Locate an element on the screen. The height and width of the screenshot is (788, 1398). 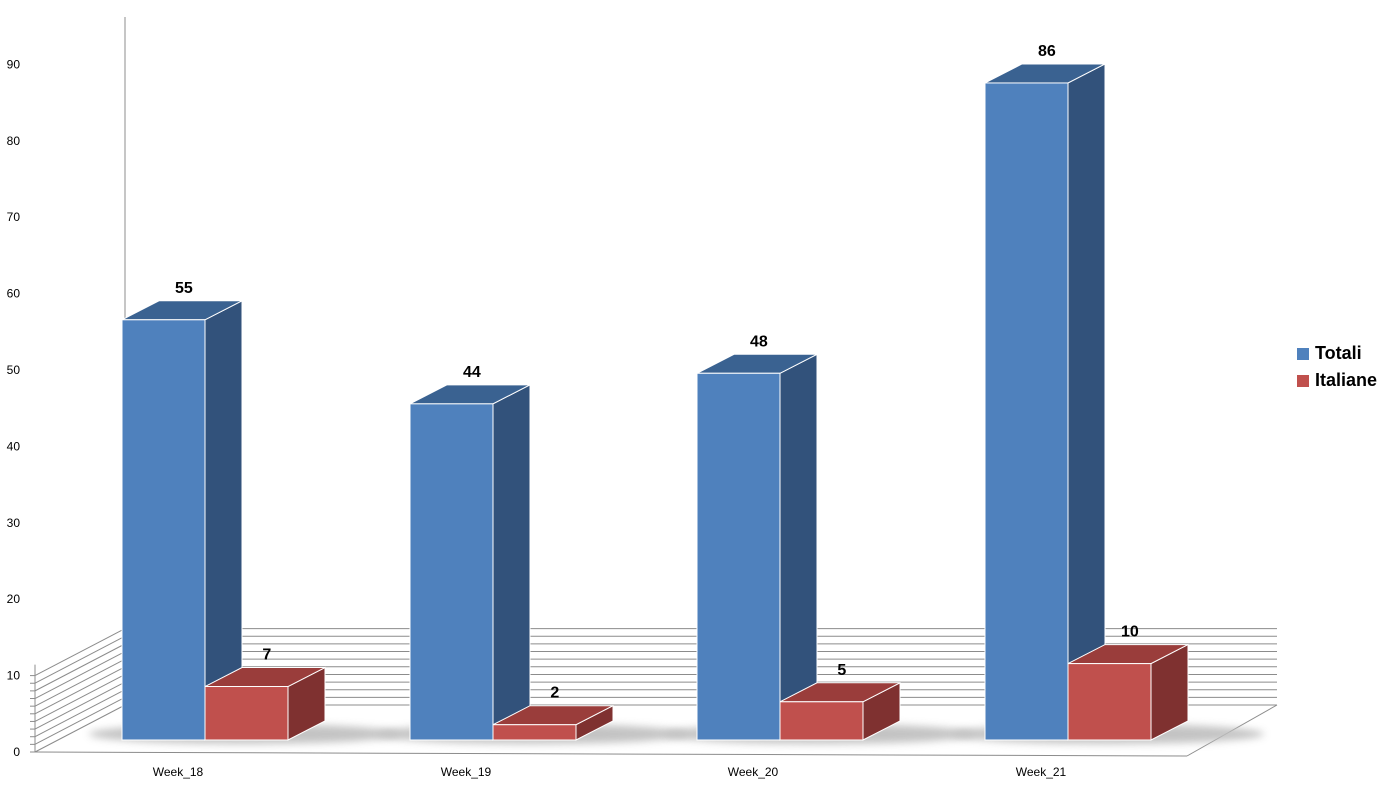
legend-item-italiane: Italiane is located at coordinates (1337, 380).